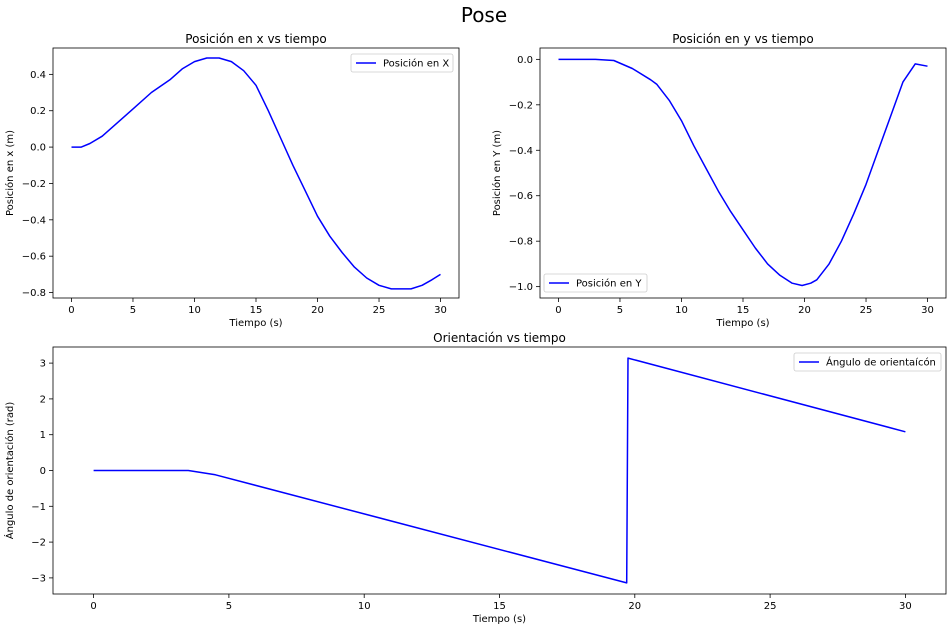 The height and width of the screenshot is (632, 952). I want to click on chart-title: Posición en x vs tiempo, so click(255, 39).